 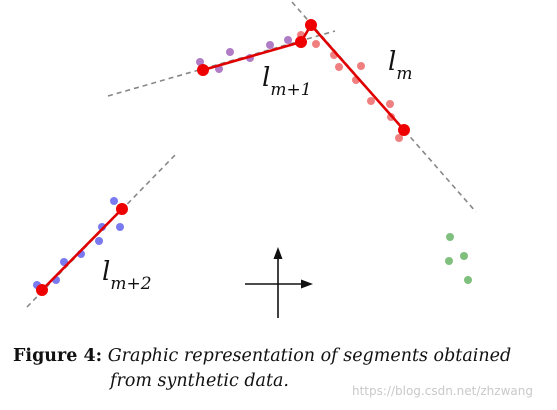 I want to click on label-m-plus-2: lm+2, so click(x=127, y=275).